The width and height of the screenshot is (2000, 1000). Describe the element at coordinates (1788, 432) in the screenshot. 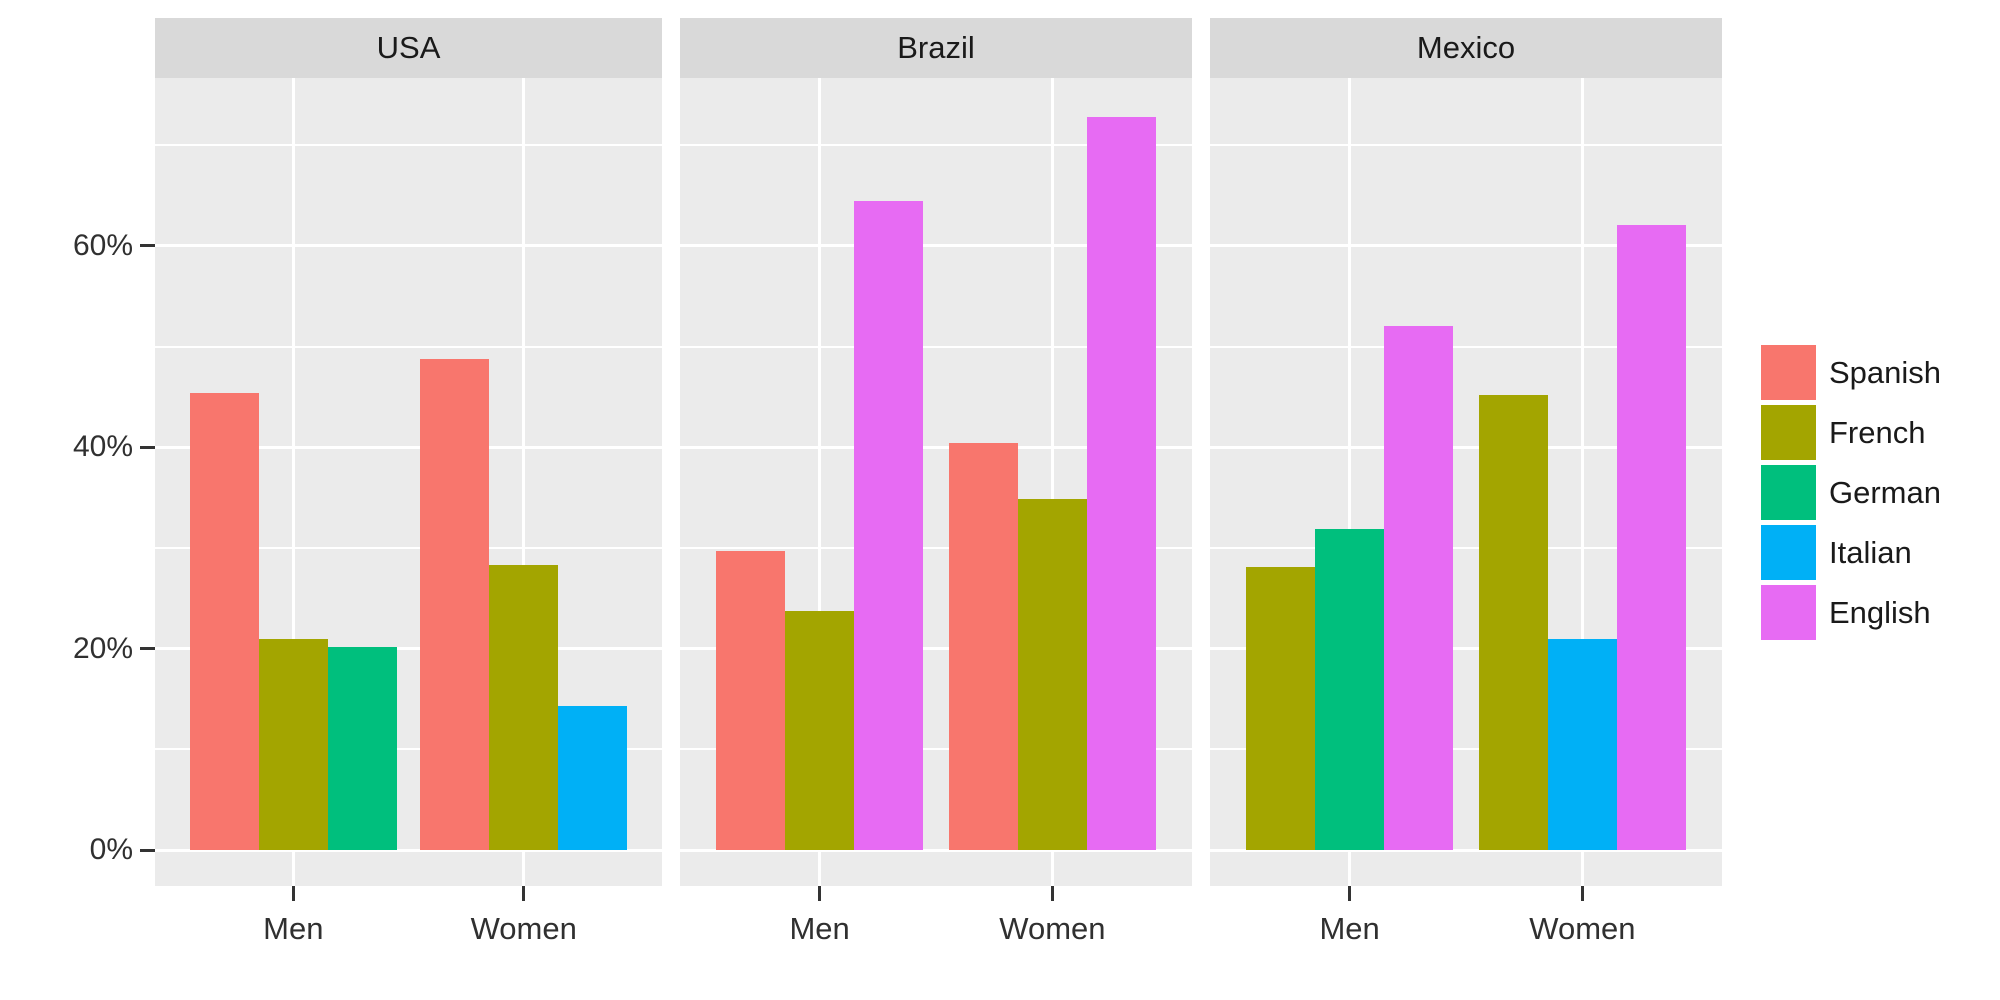

I see `legend-swatch-french` at that location.